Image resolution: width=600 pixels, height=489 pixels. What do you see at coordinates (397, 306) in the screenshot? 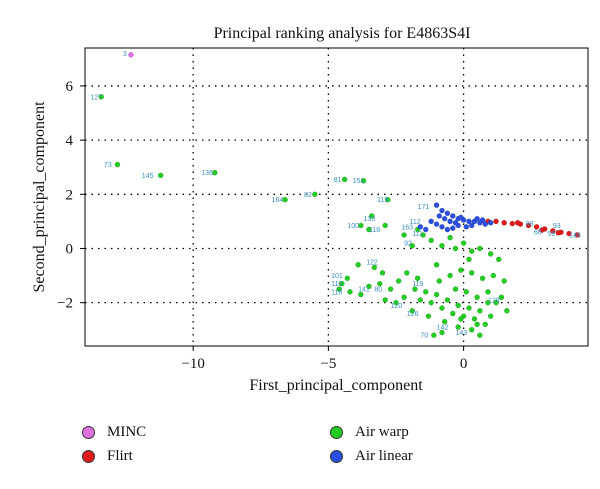
I see `air-warp-point-label: 120` at bounding box center [397, 306].